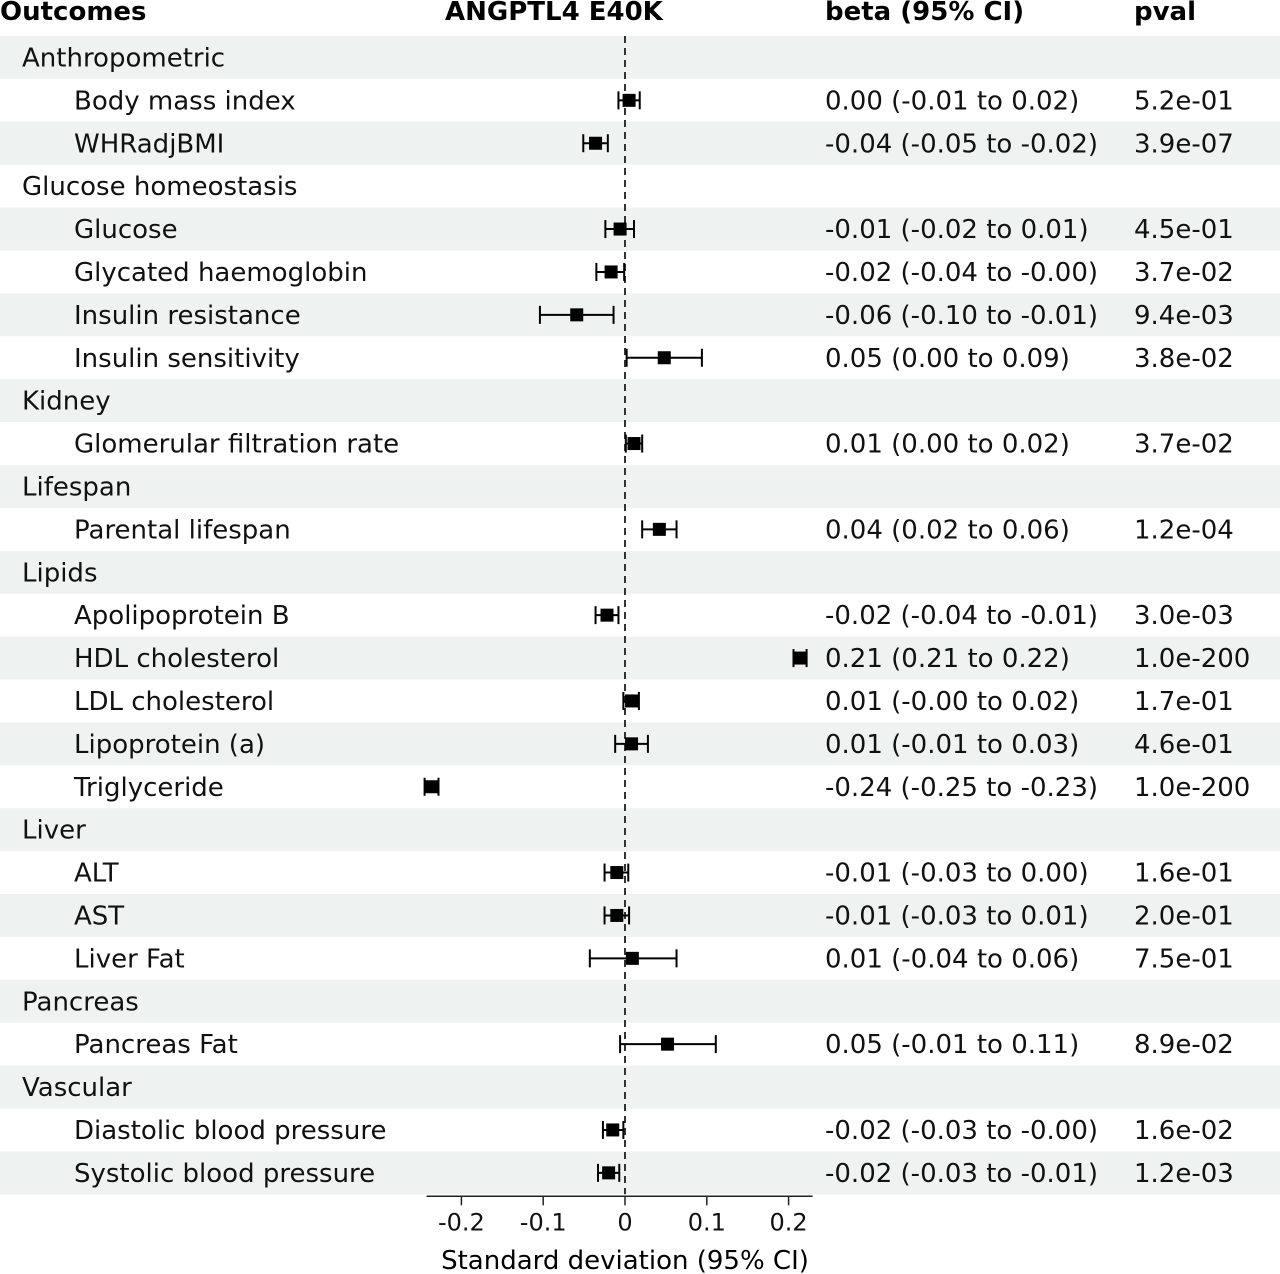 This screenshot has width=1280, height=1274. Describe the element at coordinates (149, 144) in the screenshot. I see `outcome-label: WHRadjBMI` at that location.